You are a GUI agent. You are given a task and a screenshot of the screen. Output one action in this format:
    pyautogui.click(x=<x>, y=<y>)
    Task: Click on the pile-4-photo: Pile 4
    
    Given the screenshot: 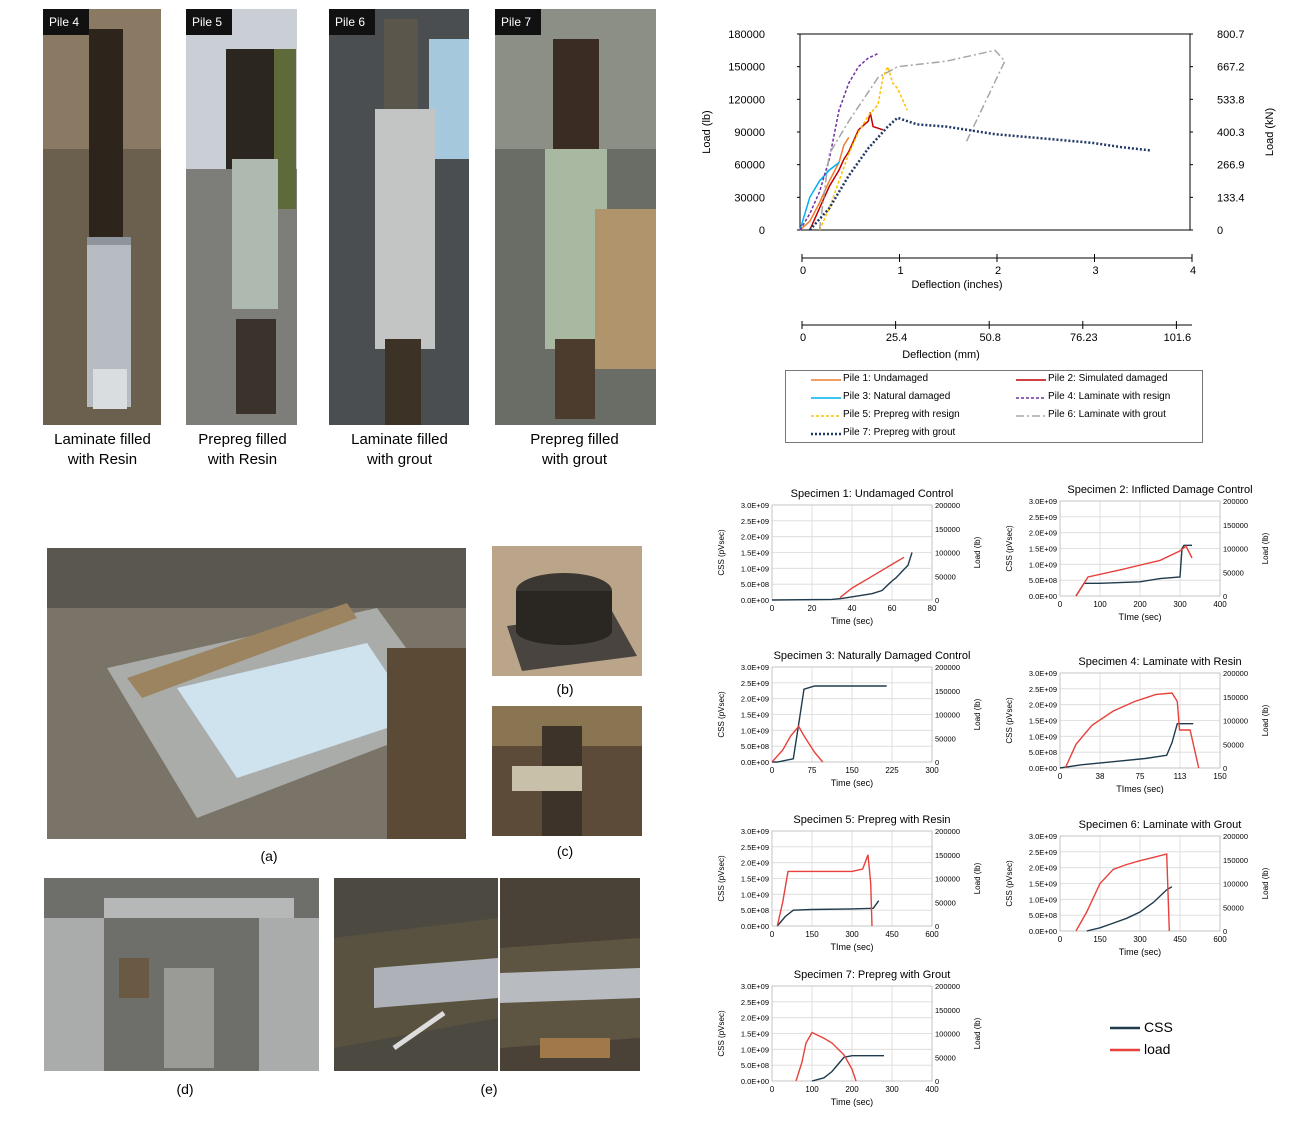 What is the action you would take?
    pyautogui.click(x=102, y=217)
    